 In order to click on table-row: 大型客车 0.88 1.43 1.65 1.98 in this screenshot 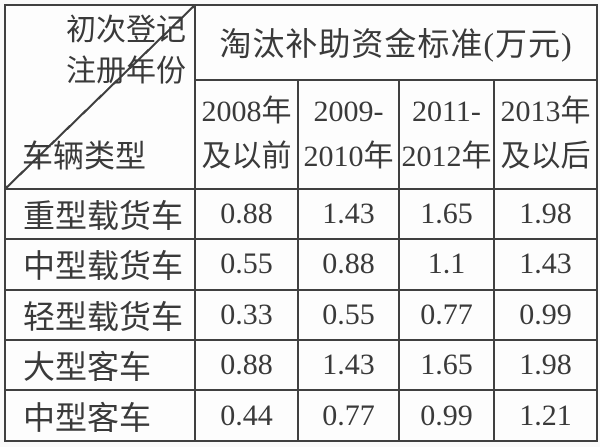, I will do `click(301, 365)`.